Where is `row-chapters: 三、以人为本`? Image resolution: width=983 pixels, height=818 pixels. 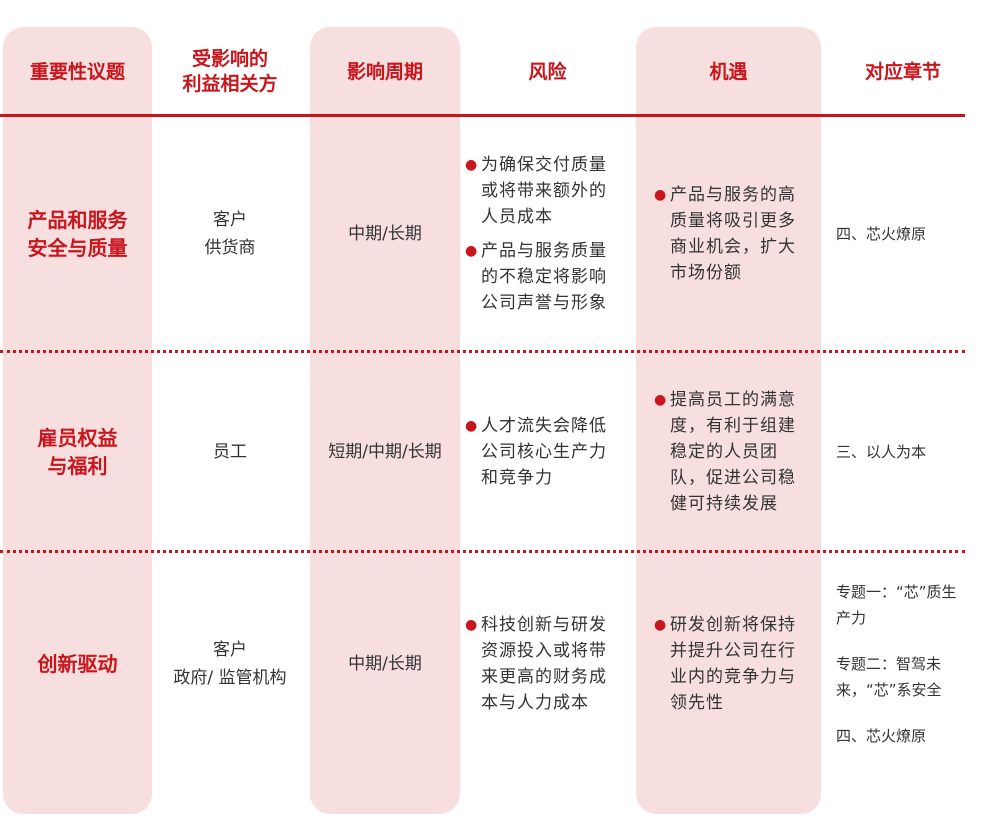
row-chapters: 三、以人为本 is located at coordinates (903, 452).